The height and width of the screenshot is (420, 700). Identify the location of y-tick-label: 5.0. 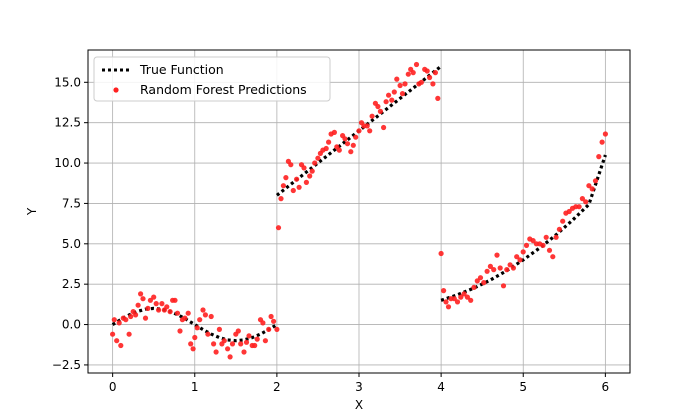
(71, 244).